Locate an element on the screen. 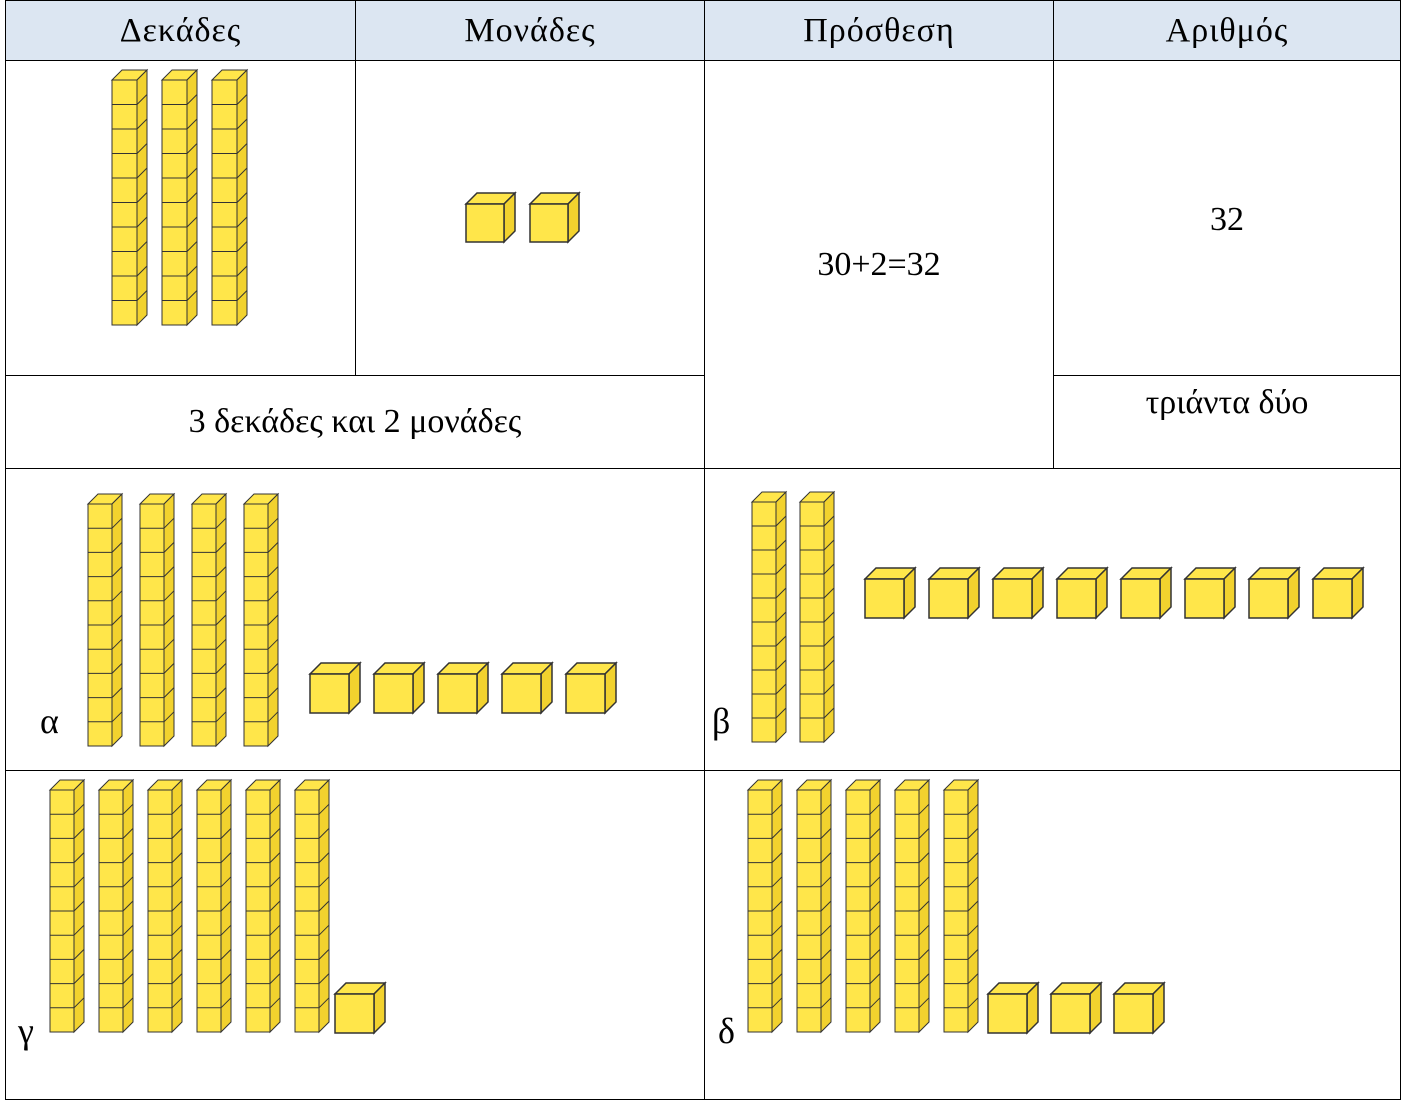 The image size is (1405, 1100). words-text: τριάντα δύο is located at coordinates (1227, 402).